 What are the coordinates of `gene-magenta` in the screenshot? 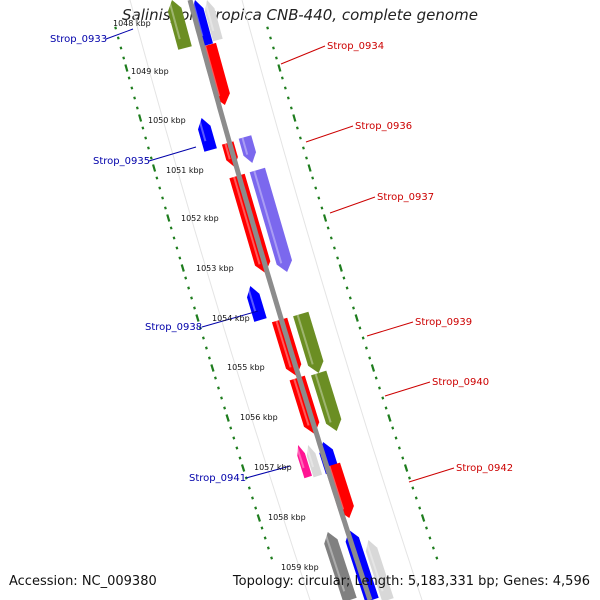 It's located at (304, 462).